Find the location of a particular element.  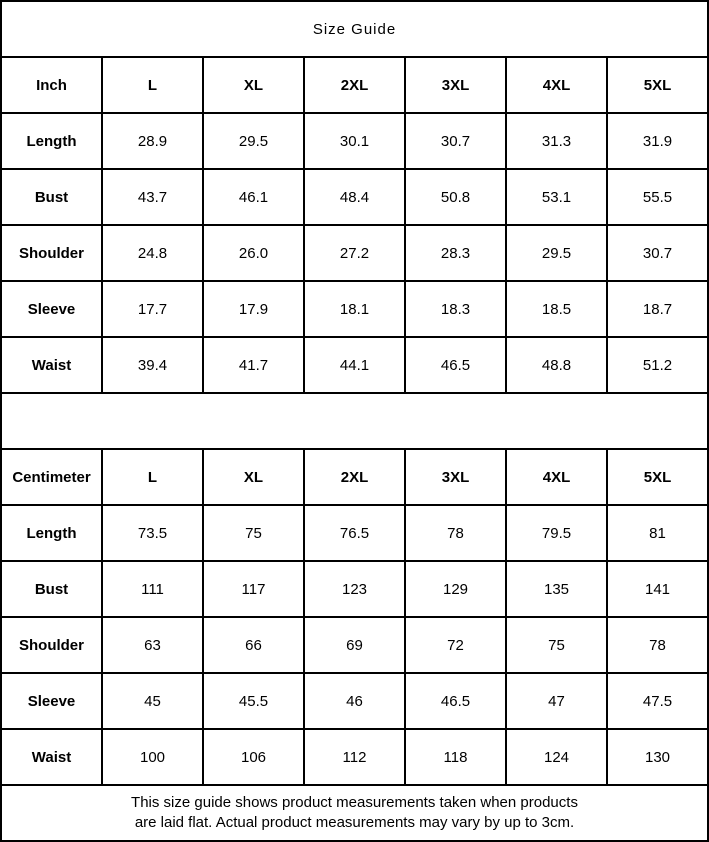

table-row: Sleeve 45 45.5 46 46.5 47 47.5 is located at coordinates (354, 701).